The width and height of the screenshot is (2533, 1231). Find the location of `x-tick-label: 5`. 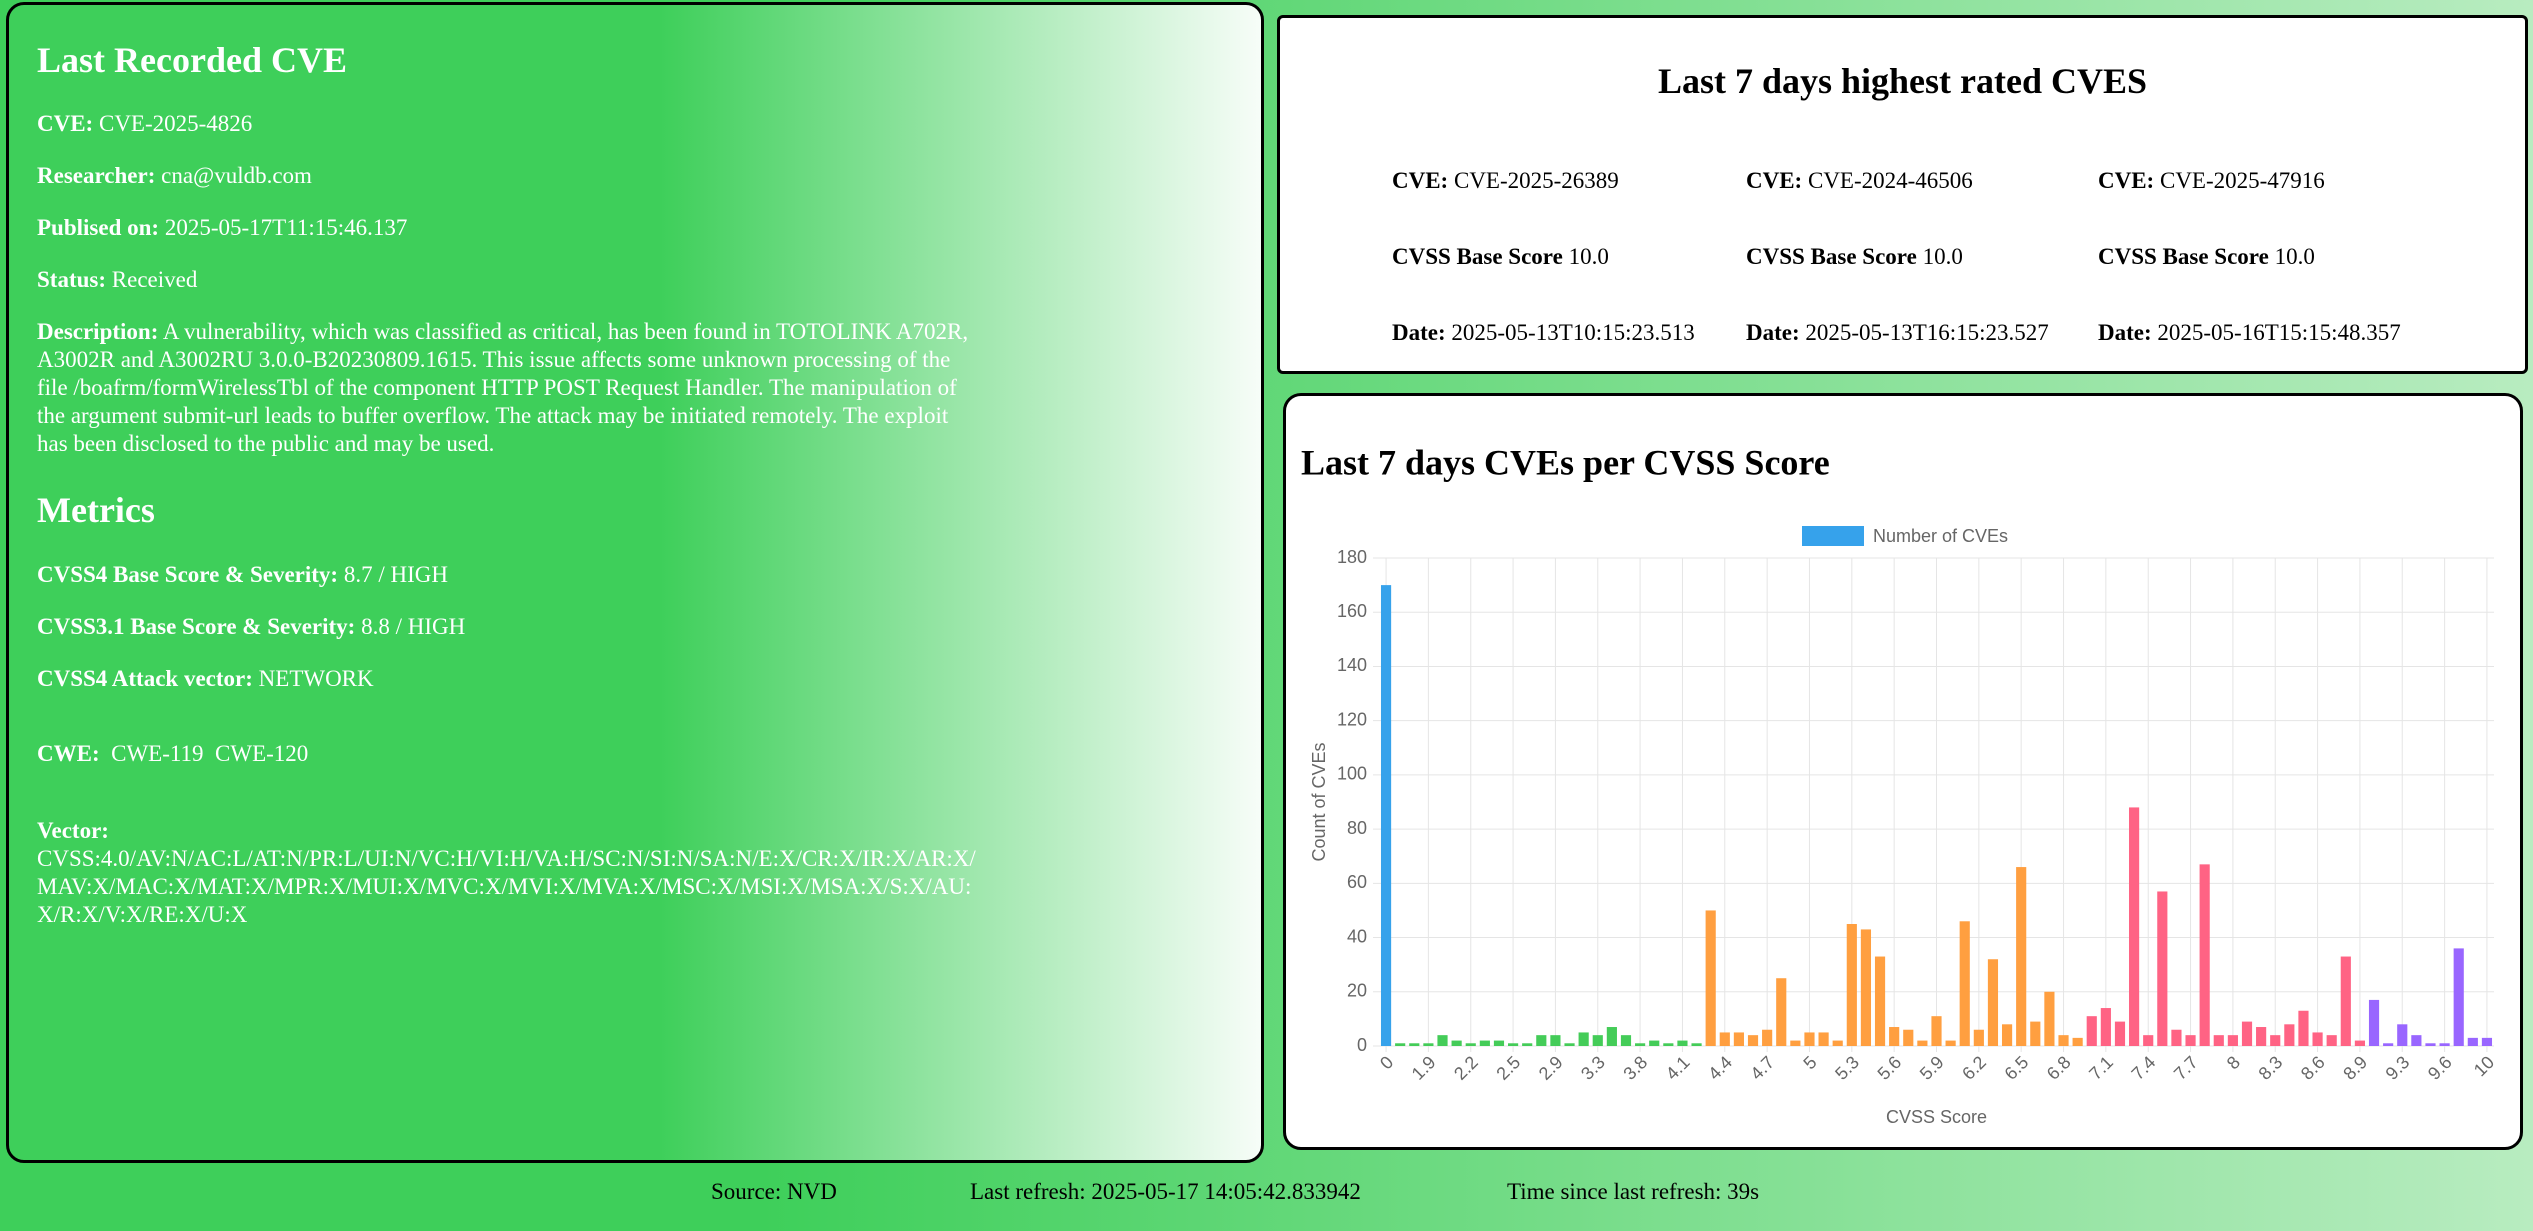

x-tick-label: 5 is located at coordinates (1809, 1062).